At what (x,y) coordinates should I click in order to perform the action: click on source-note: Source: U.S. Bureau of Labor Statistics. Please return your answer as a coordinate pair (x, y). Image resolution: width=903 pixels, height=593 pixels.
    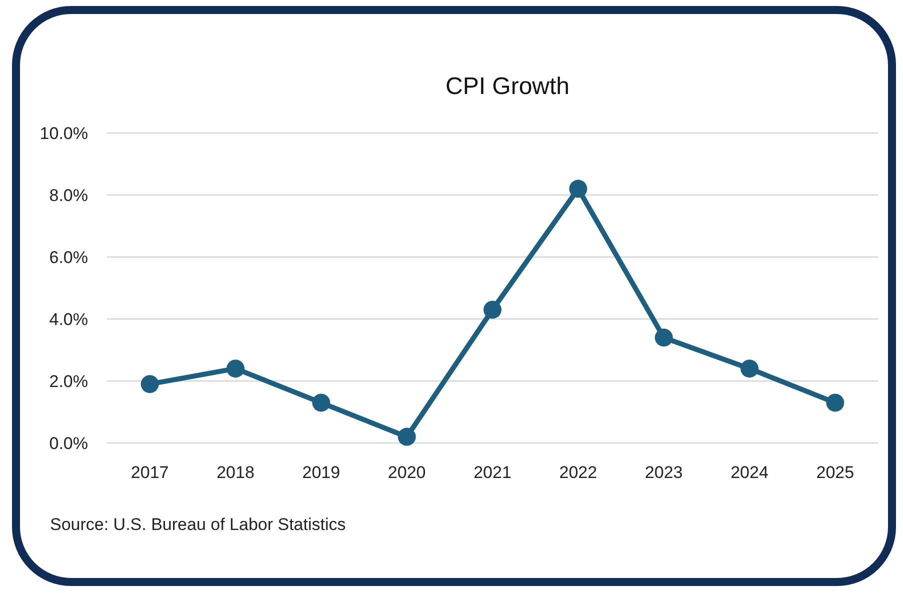
    Looking at the image, I should click on (198, 524).